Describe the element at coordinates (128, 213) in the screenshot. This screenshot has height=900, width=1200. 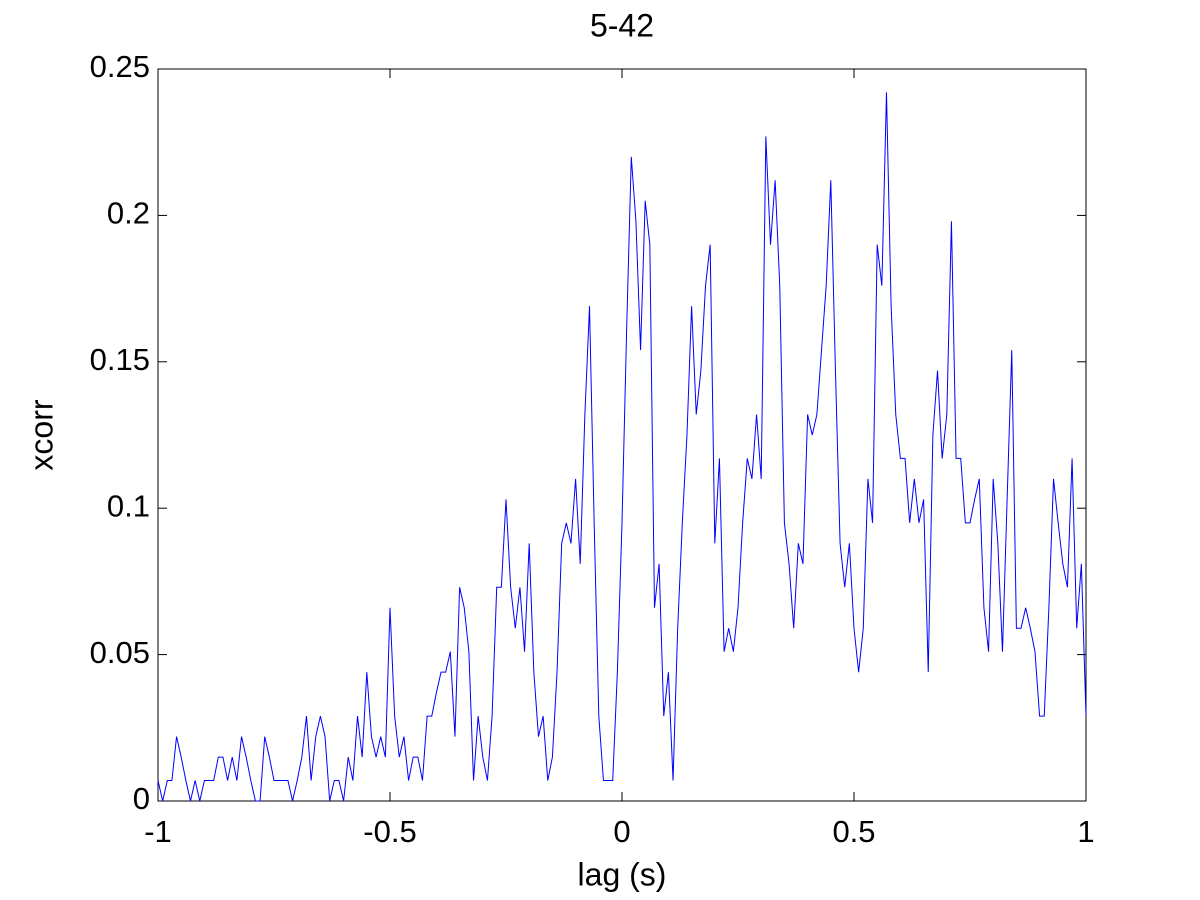
I see `y-tick-label: 0.2` at that location.